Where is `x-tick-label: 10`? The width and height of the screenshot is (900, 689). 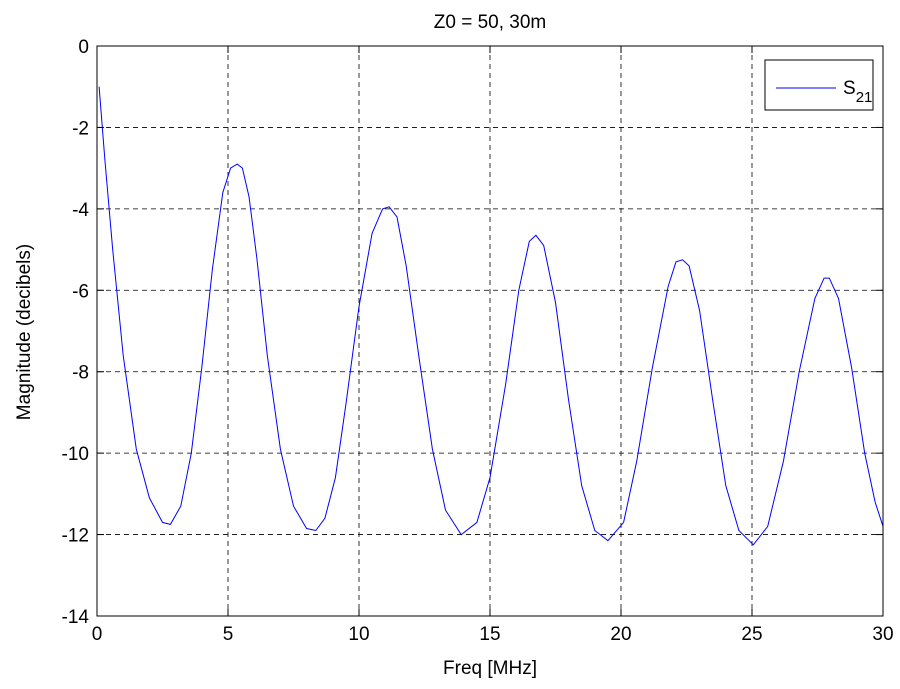
x-tick-label: 10 is located at coordinates (358, 634).